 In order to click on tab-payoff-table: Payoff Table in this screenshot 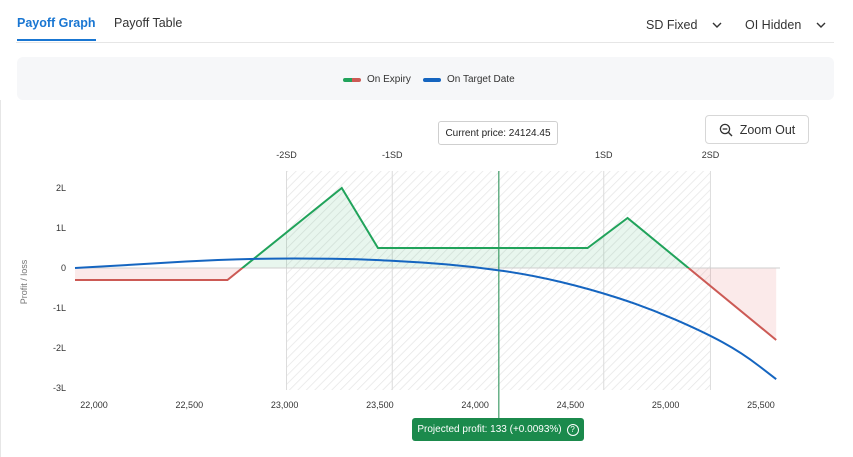, I will do `click(148, 23)`.